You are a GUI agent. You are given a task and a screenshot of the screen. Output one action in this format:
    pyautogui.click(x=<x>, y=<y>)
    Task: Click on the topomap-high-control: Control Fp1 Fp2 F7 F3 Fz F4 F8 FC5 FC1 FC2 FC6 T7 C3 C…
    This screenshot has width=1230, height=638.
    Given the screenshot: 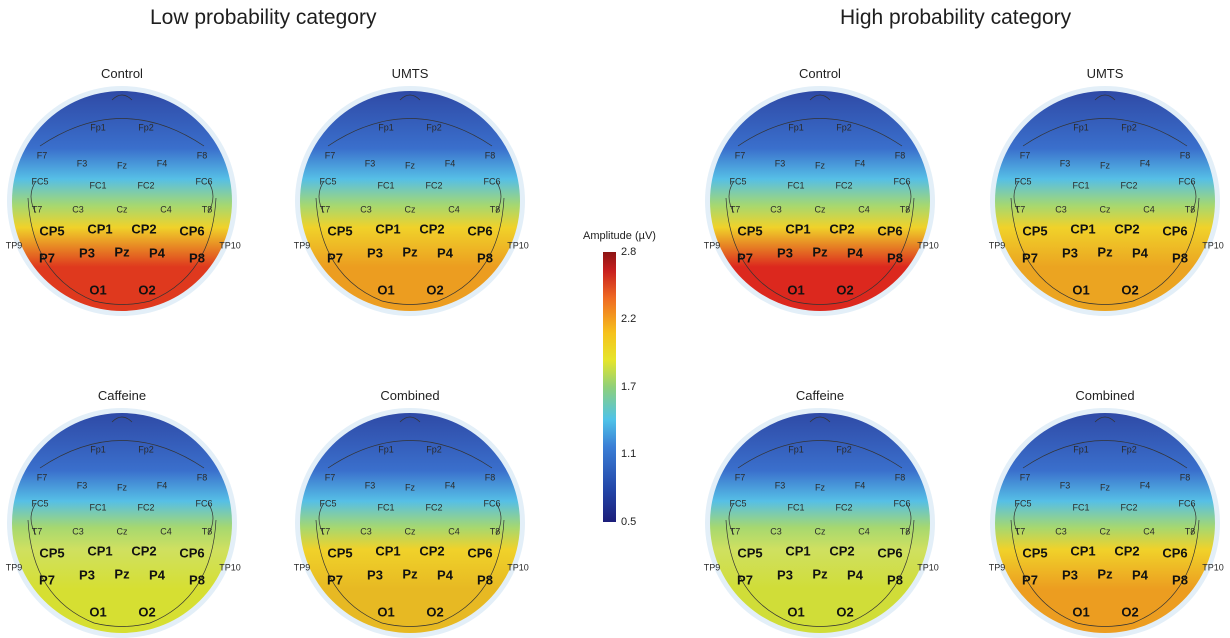 What is the action you would take?
    pyautogui.click(x=820, y=191)
    